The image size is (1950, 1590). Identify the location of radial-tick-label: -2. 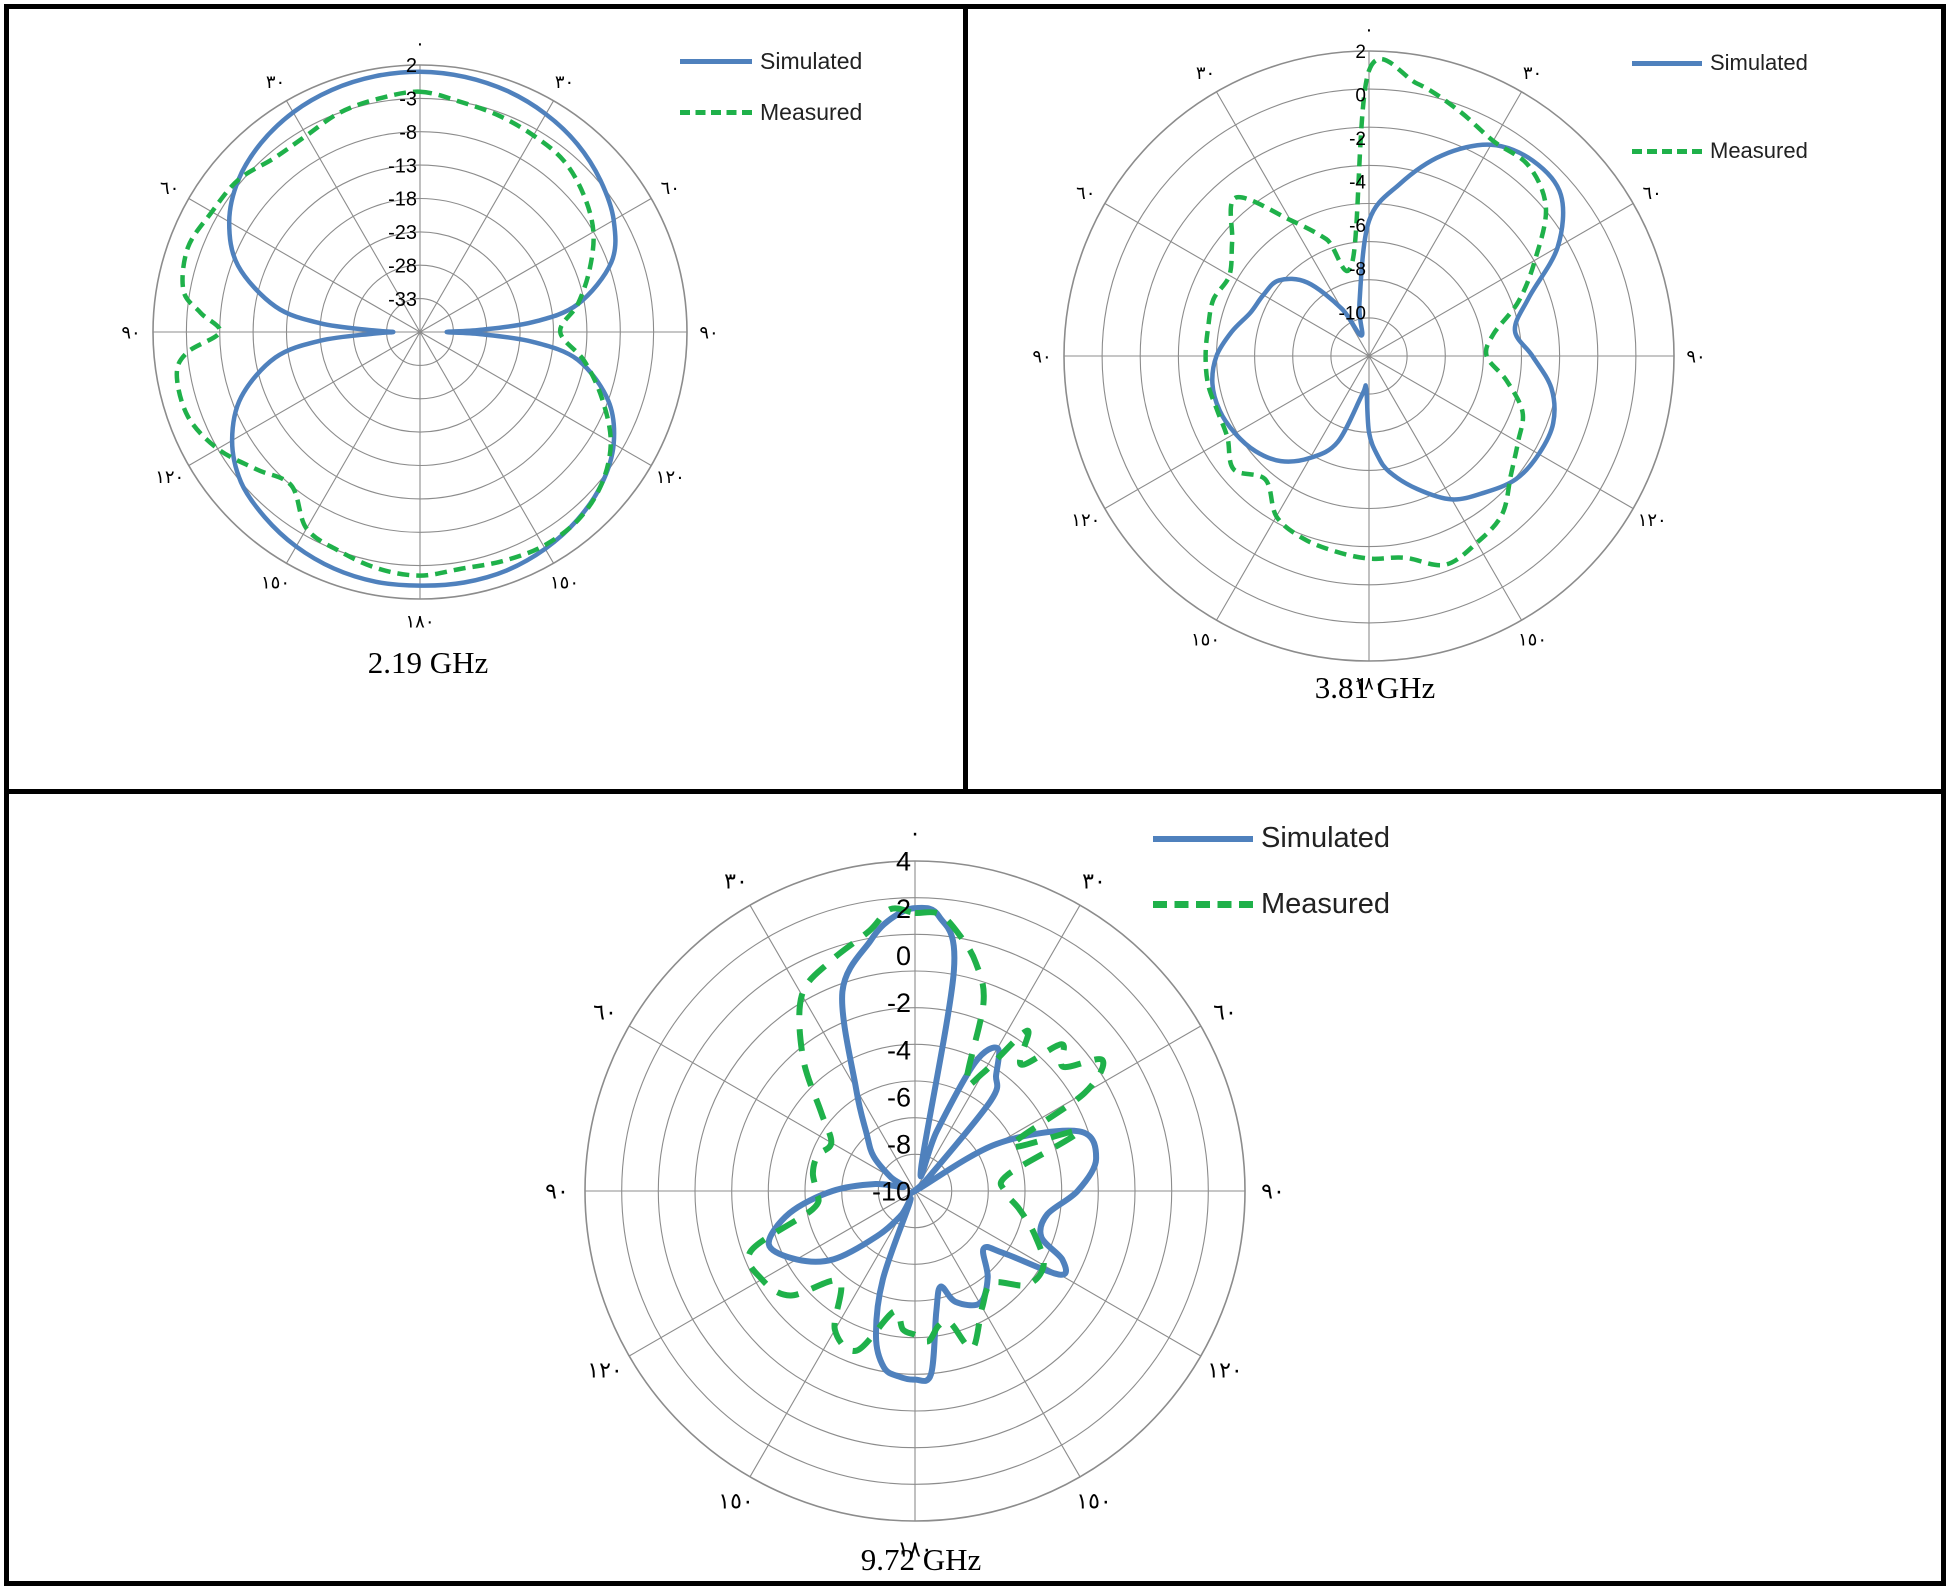
(1357, 139).